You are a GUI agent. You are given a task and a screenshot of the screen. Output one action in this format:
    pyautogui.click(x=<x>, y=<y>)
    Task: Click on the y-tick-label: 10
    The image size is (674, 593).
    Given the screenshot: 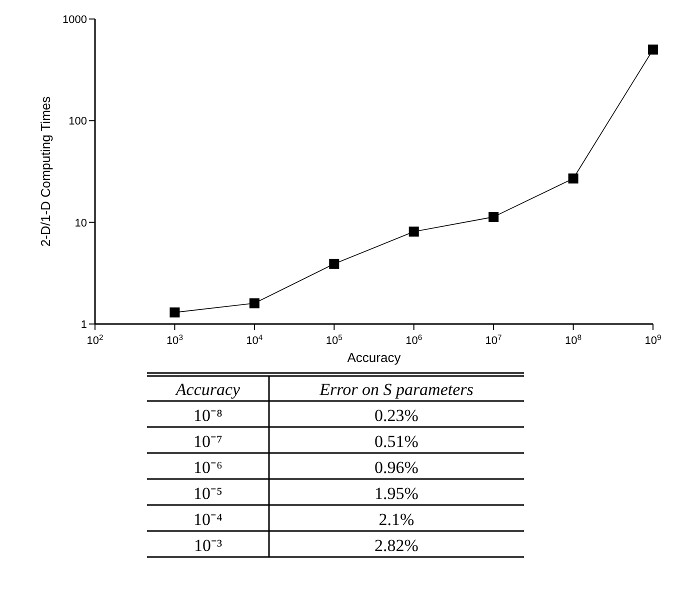 What is the action you would take?
    pyautogui.click(x=80, y=223)
    